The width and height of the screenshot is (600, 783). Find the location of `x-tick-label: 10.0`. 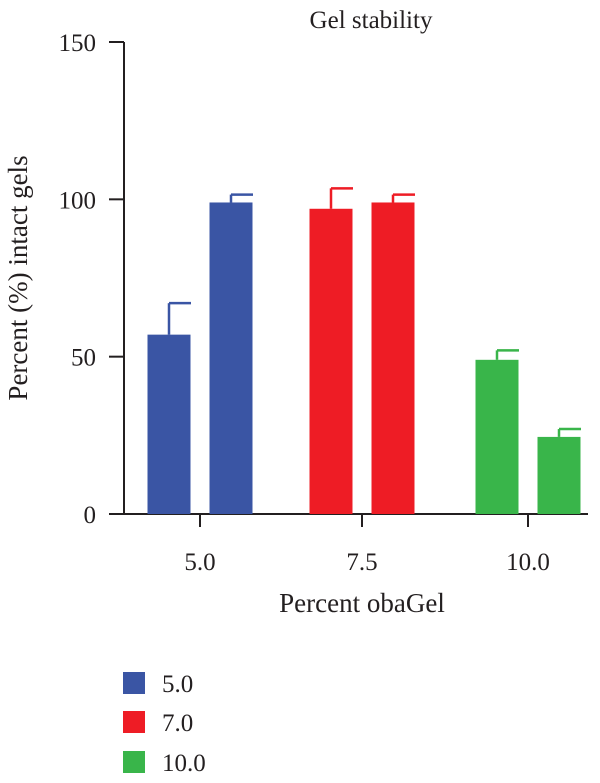

x-tick-label: 10.0 is located at coordinates (528, 562).